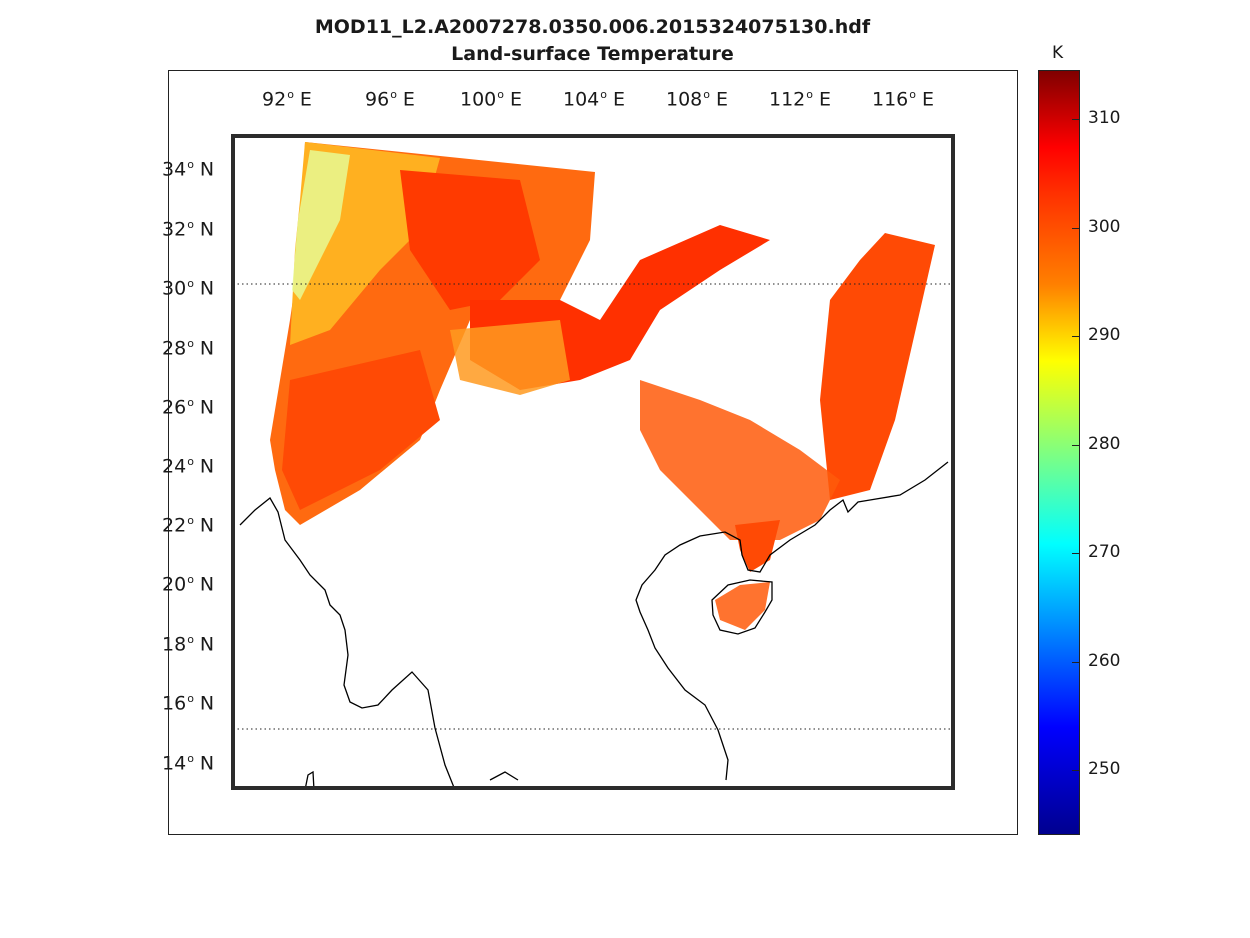  What do you see at coordinates (1104, 769) in the screenshot?
I see `colorbar-tick-250: 250` at bounding box center [1104, 769].